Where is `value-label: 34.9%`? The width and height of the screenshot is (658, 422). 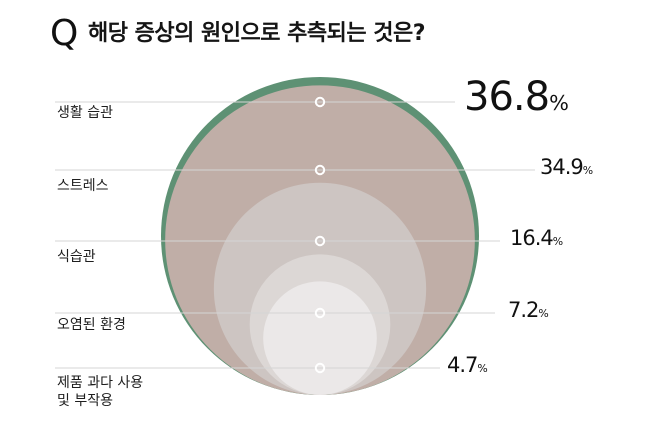
value-label: 34.9% is located at coordinates (567, 167).